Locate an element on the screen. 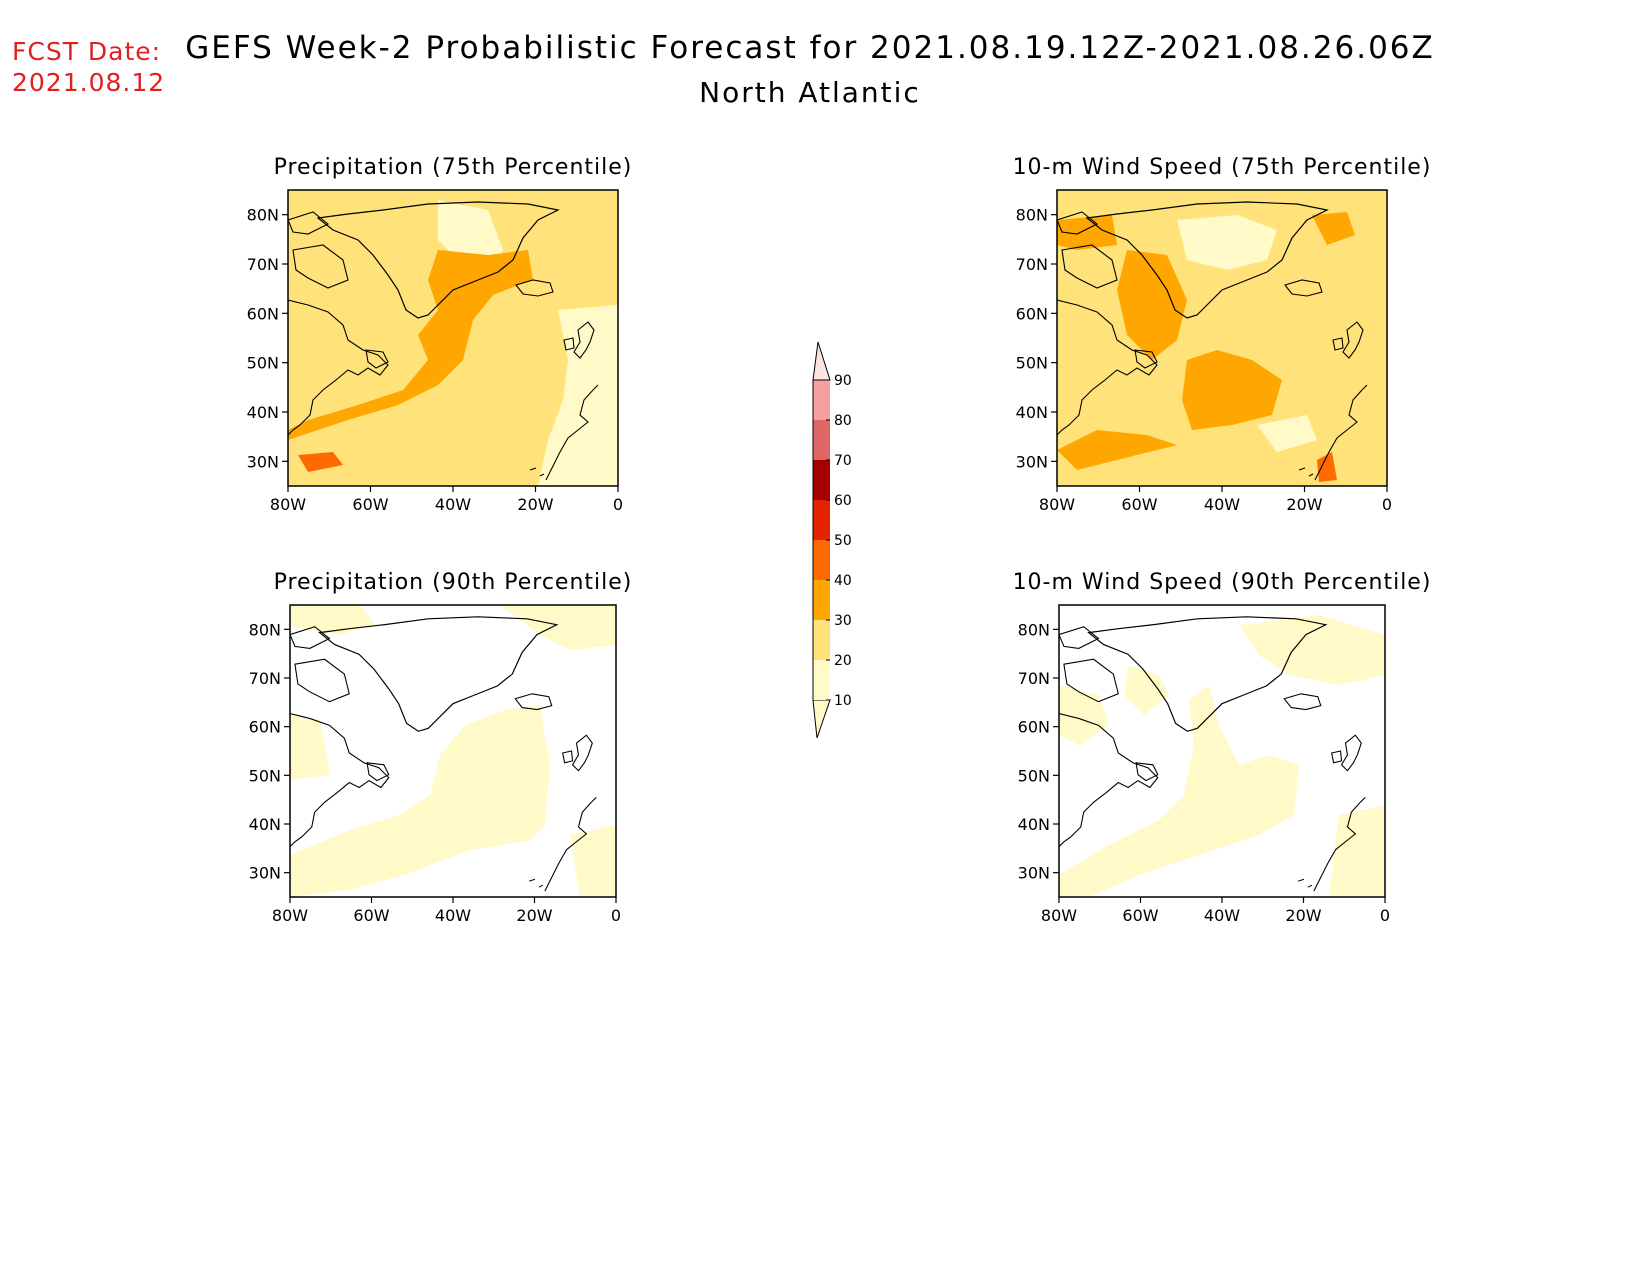  colorbar-level-label: 20 is located at coordinates (843, 661).